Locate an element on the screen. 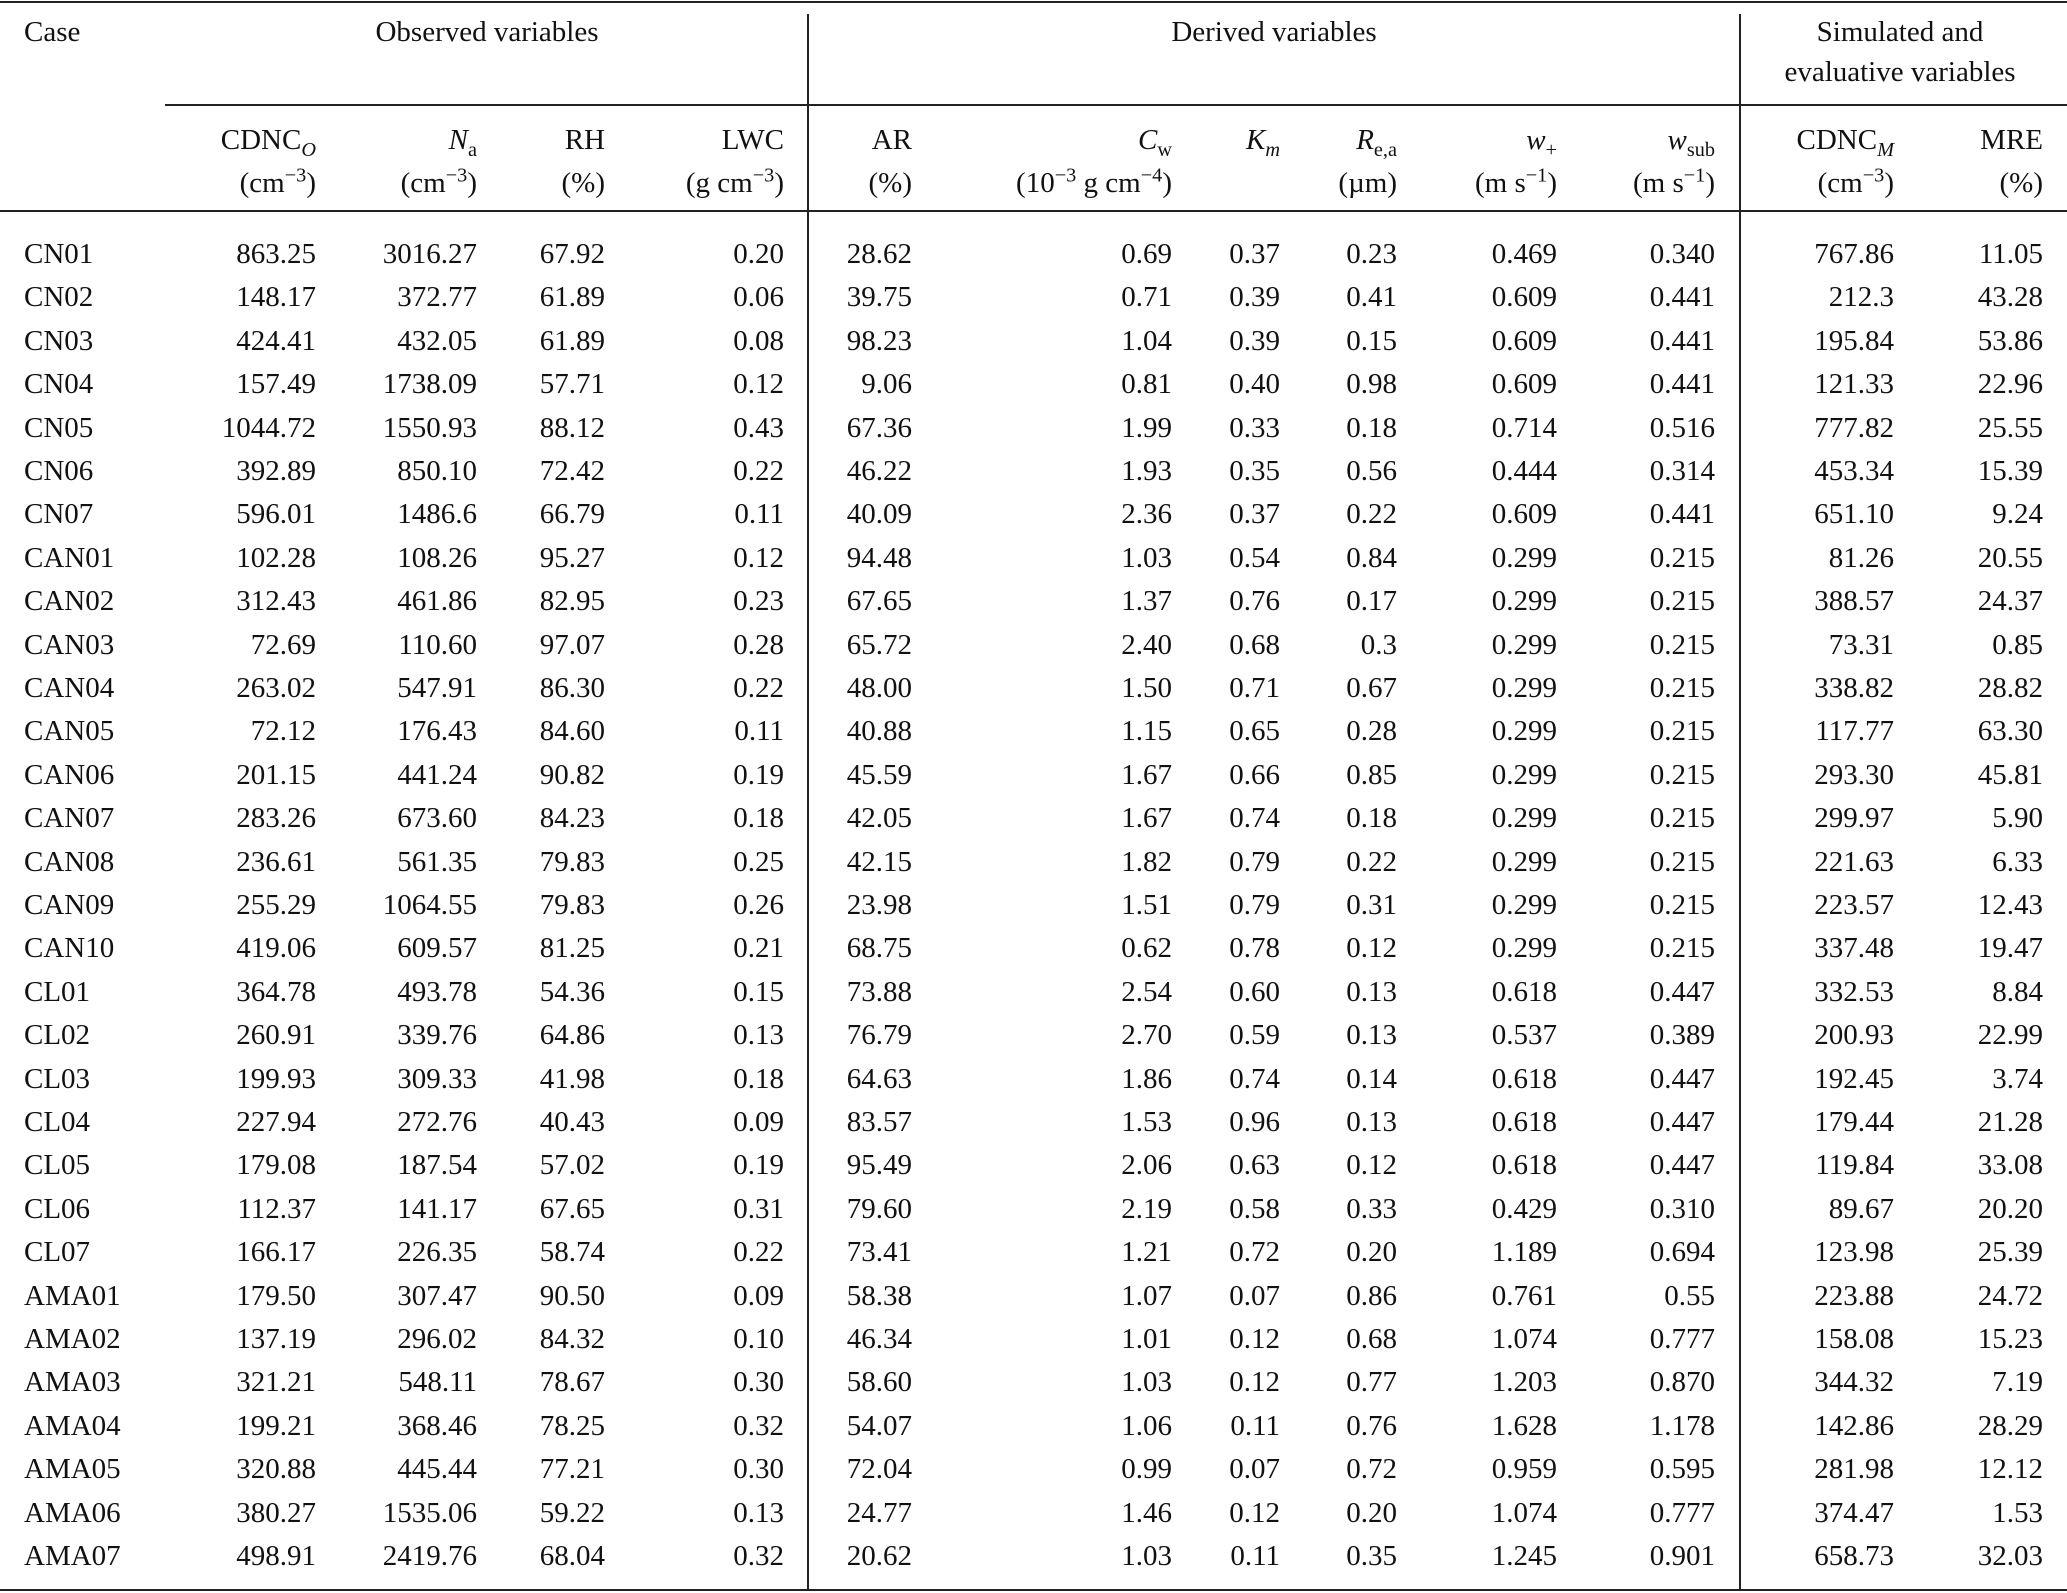  table-cell: 0.595 is located at coordinates (1682, 1469).